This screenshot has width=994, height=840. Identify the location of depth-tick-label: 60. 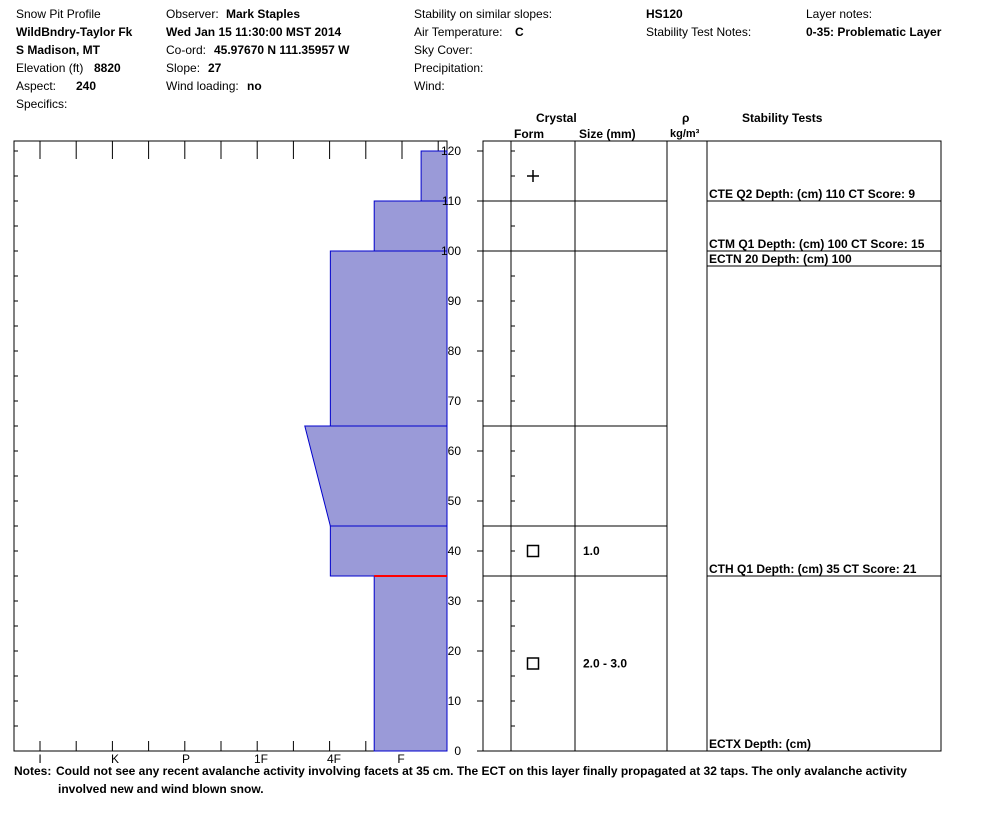
(455, 451).